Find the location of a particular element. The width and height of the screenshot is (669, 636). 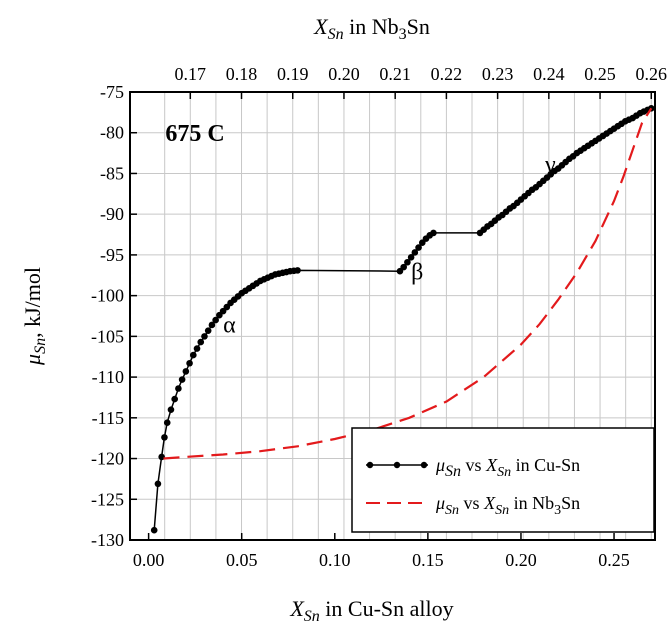

x-bottom-sub: Sn is located at coordinates (312, 616).